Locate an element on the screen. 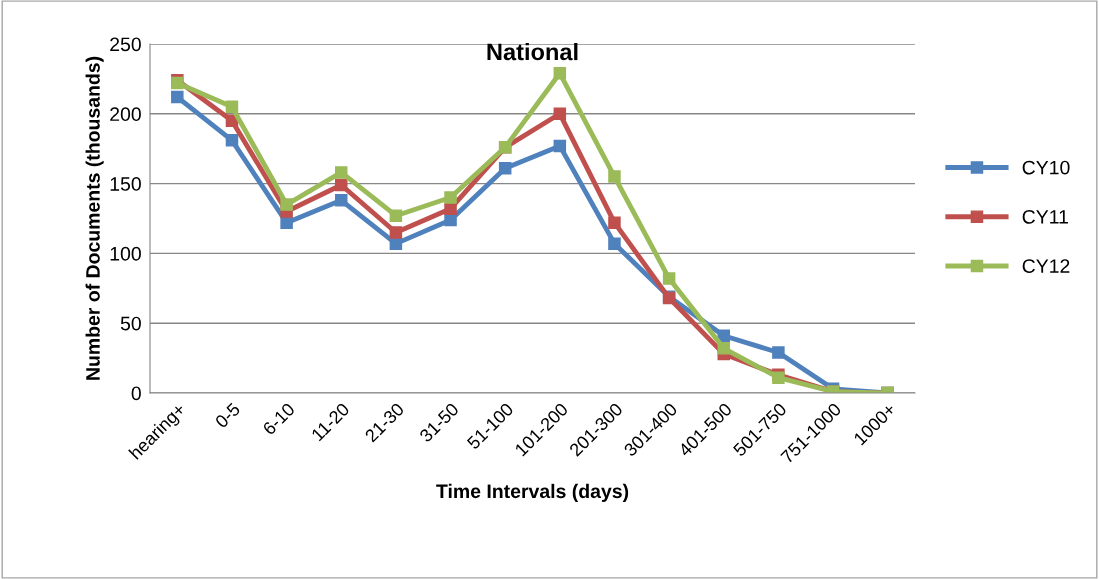 This screenshot has height=579, width=1099. y-tick-label: 150 is located at coordinates (125, 184).